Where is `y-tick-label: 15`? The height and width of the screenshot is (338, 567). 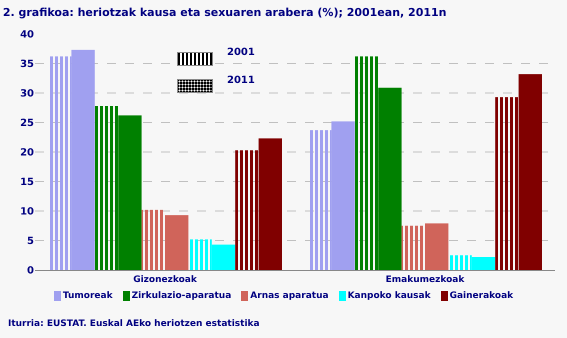 y-tick-label: 15 is located at coordinates (27, 182).